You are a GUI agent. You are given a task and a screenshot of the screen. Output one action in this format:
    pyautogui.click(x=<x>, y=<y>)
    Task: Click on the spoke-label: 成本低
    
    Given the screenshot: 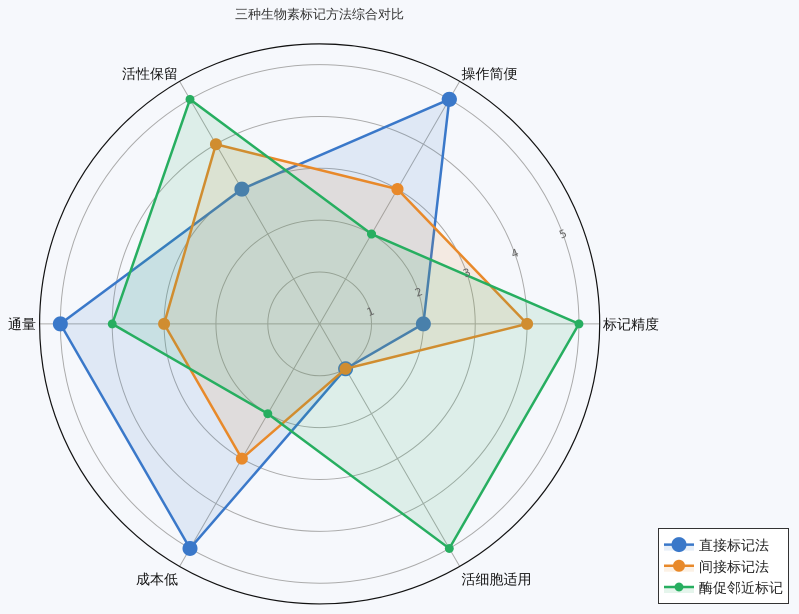 What is the action you would take?
    pyautogui.click(x=157, y=580)
    